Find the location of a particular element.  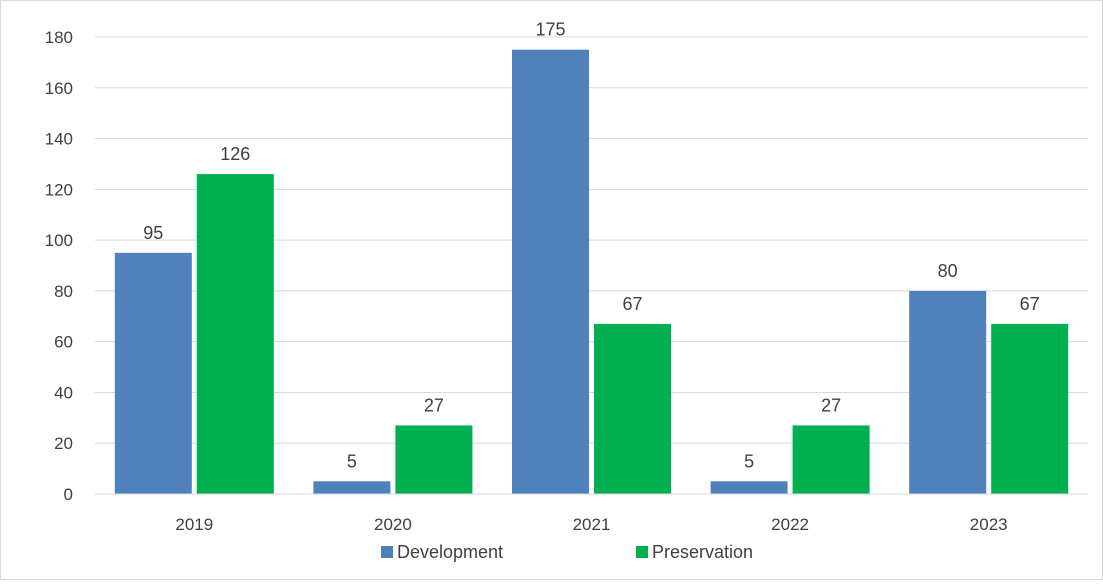

data-label: 80 is located at coordinates (948, 271).